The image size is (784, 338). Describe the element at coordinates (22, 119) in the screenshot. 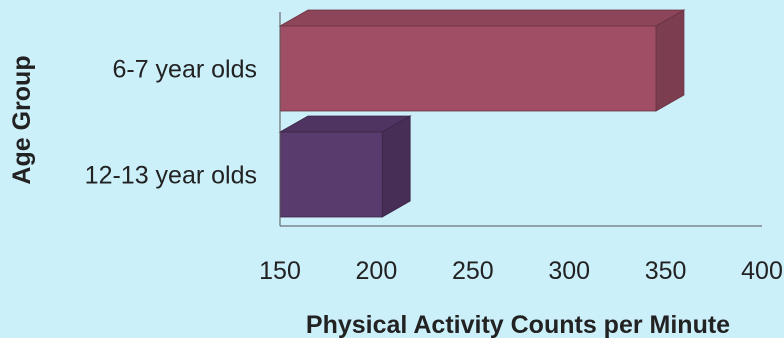

I see `y-axis-title: Age Group` at that location.